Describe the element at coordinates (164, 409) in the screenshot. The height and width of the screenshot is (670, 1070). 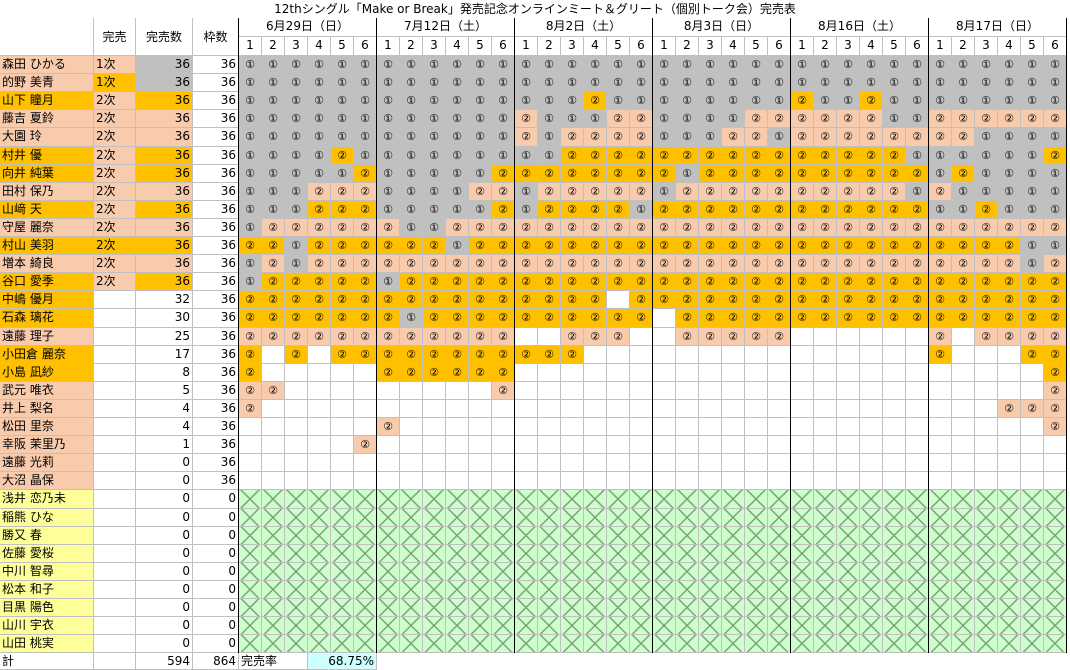
I see `member-sold-count: 4` at that location.